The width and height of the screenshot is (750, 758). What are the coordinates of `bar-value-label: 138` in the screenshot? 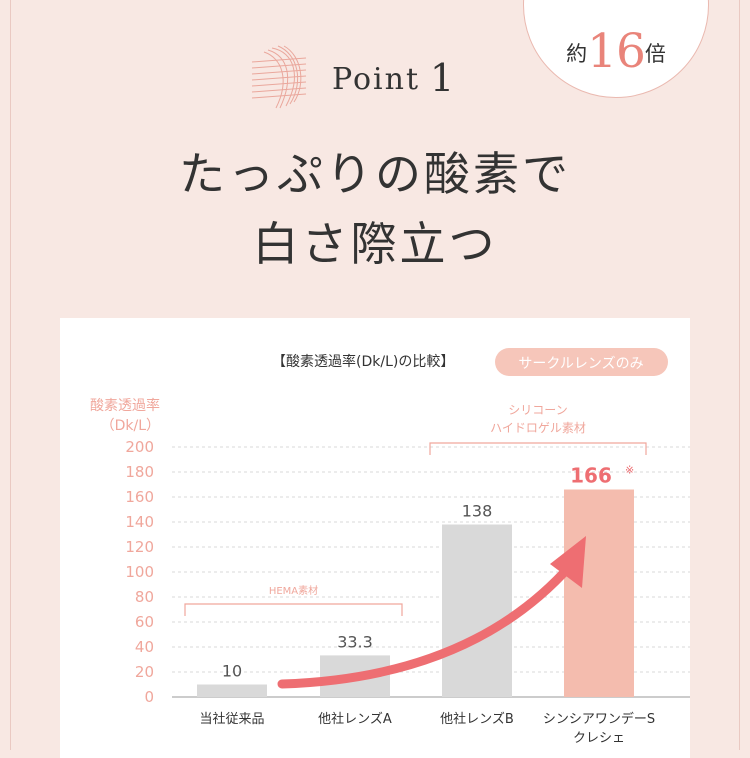 It's located at (477, 511).